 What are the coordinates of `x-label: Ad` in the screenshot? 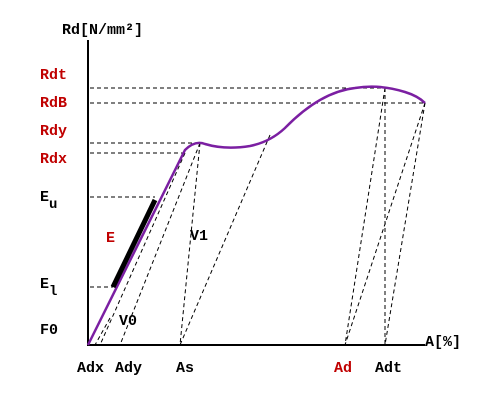 It's located at (343, 368).